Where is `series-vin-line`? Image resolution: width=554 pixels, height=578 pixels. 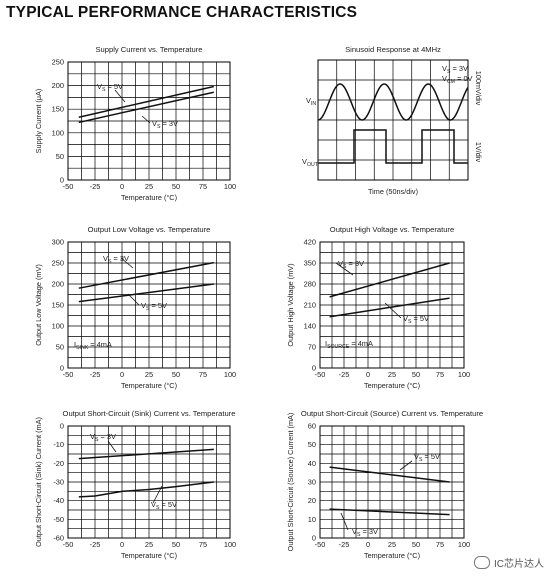
series-vin-line is located at coordinates (393, 102).